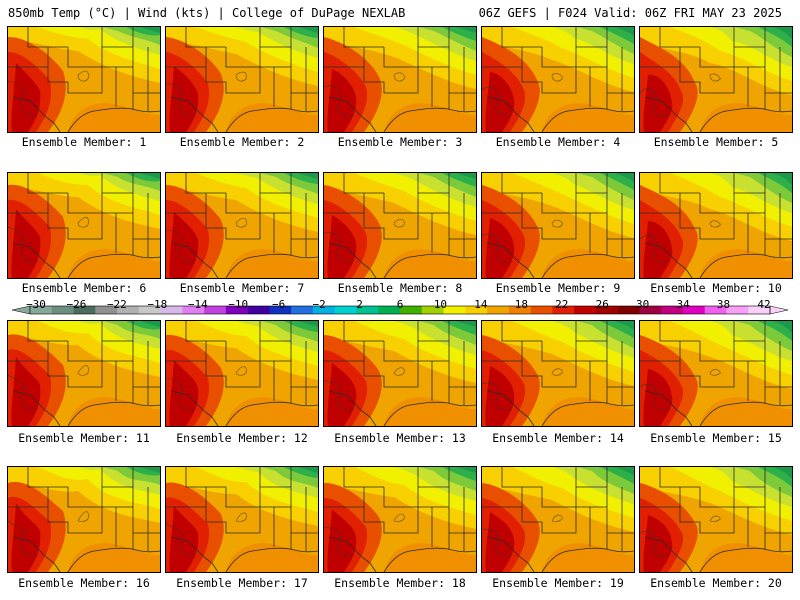  What do you see at coordinates (242, 288) in the screenshot?
I see `ensemble-member-label: Ensemble Member: 7` at bounding box center [242, 288].